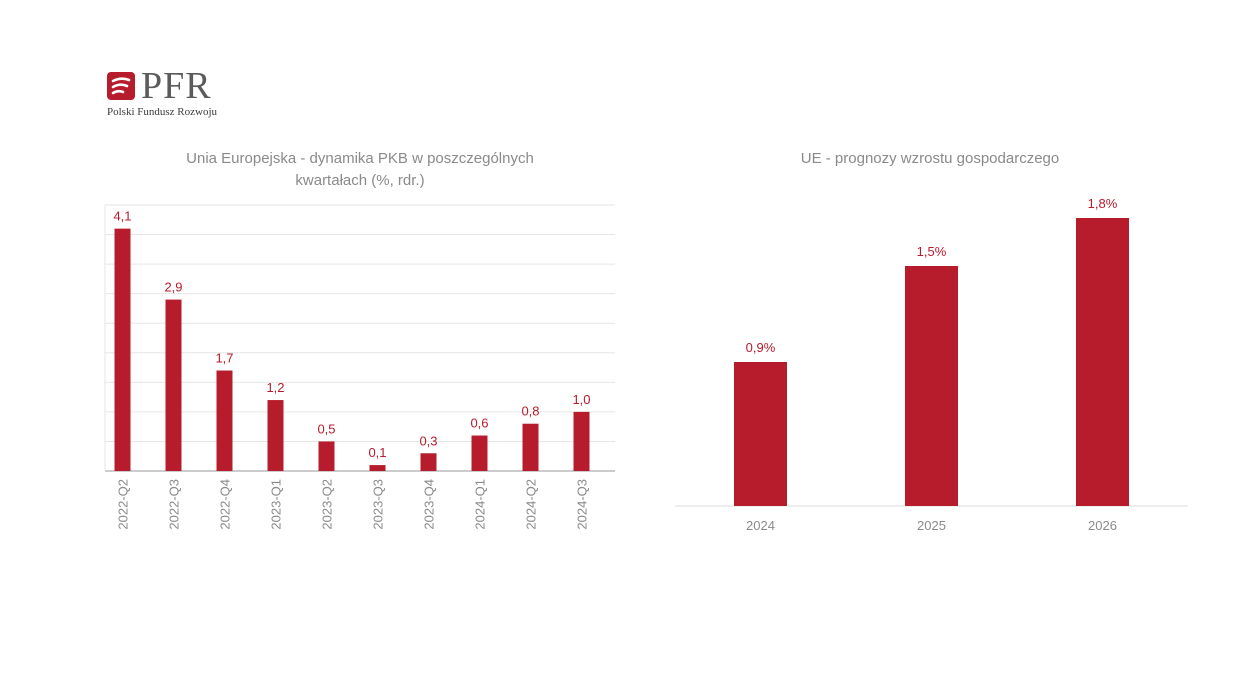  I want to click on pfr-logo: PFR Polski Fundusz Rozwoju, so click(177, 94).